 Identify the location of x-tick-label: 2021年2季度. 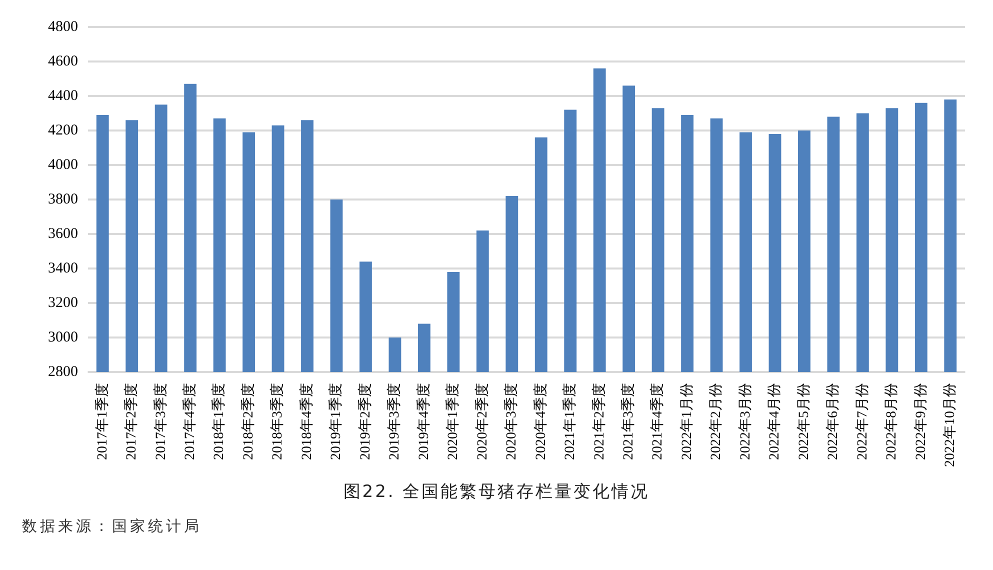
(599, 421).